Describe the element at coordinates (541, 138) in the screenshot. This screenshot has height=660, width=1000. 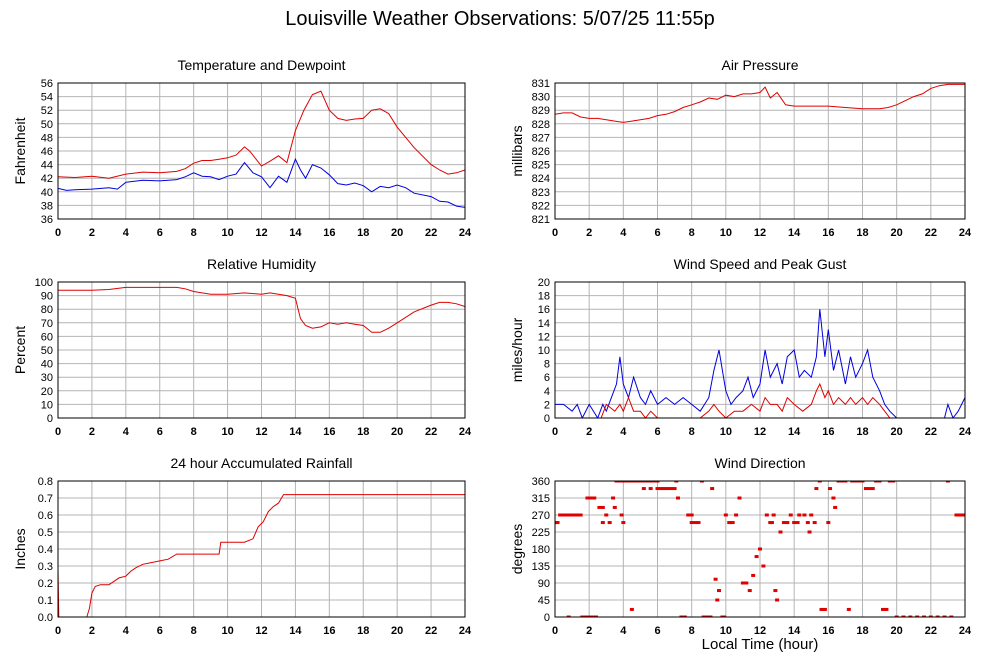
I see `y-tick-label: 827` at that location.